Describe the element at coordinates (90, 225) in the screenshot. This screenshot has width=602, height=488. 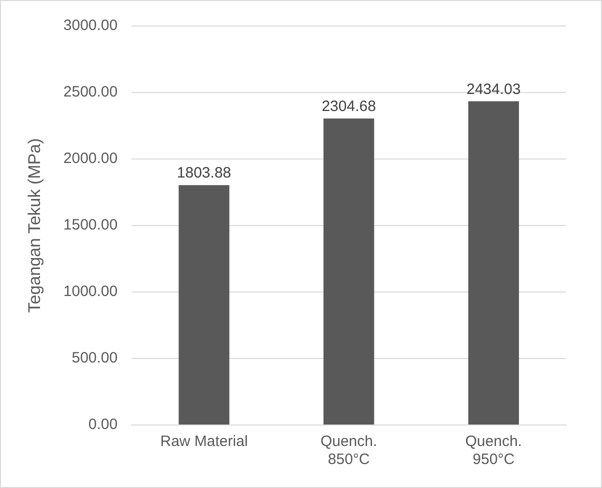
I see `y-tick-label: 1500.00` at that location.